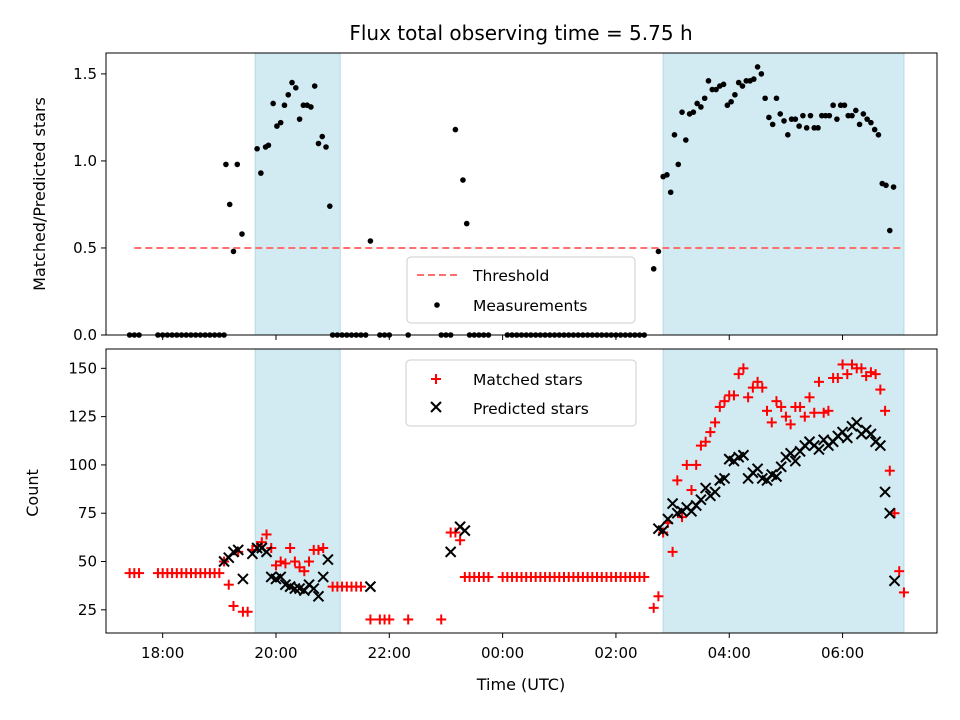  What do you see at coordinates (85, 335) in the screenshot?
I see `y-tick-label: 0.0` at bounding box center [85, 335].